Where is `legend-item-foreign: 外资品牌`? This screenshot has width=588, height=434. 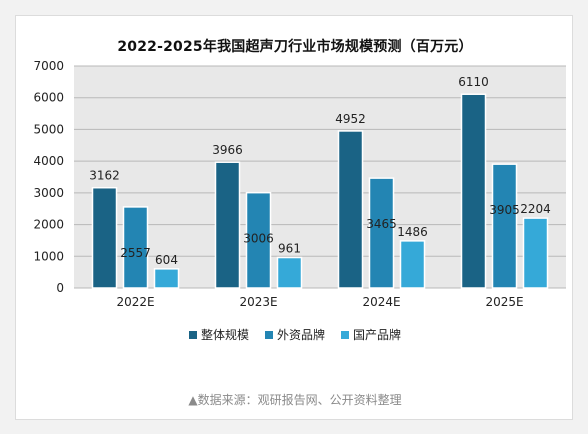
legend-item-foreign: 外资品牌 is located at coordinates (294, 334).